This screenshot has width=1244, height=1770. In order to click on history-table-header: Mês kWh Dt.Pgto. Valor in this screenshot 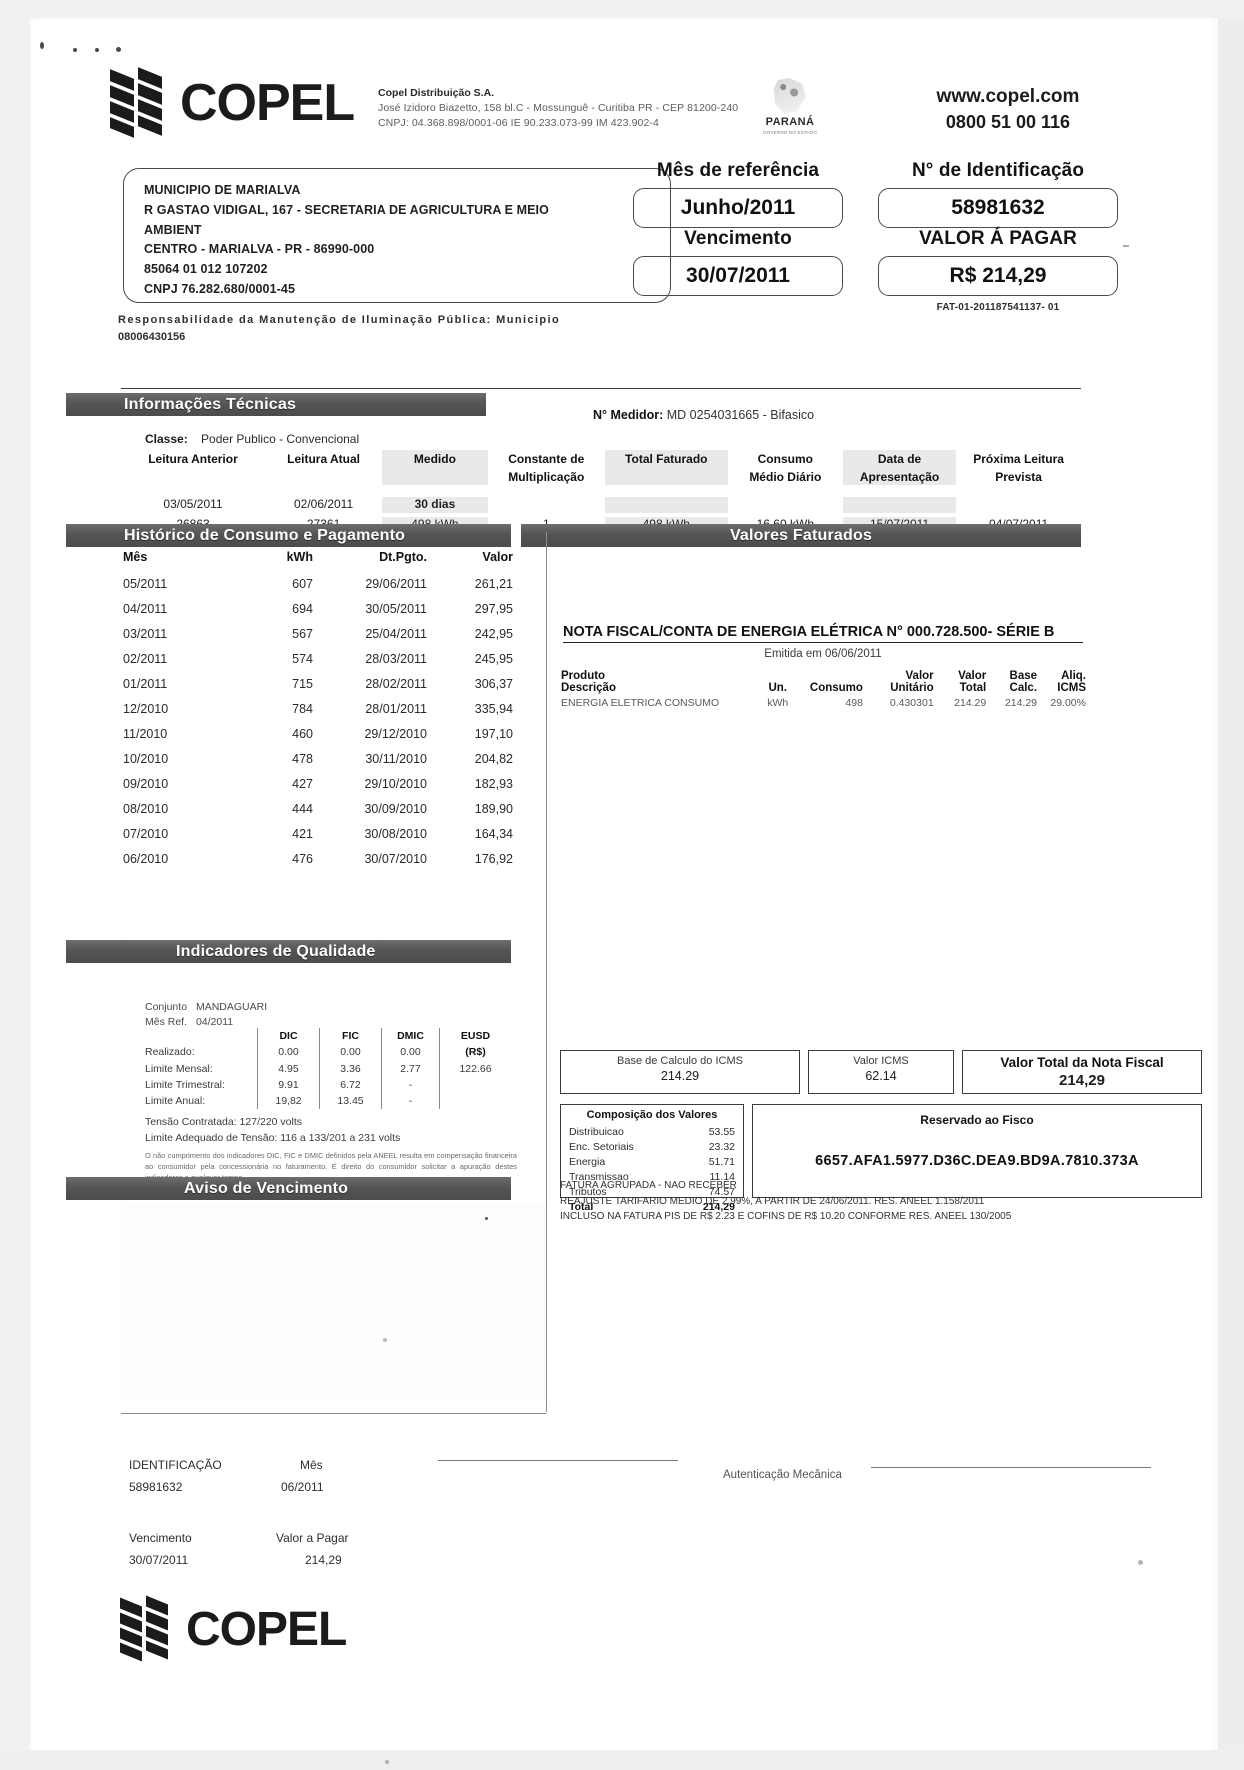, I will do `click(318, 560)`.